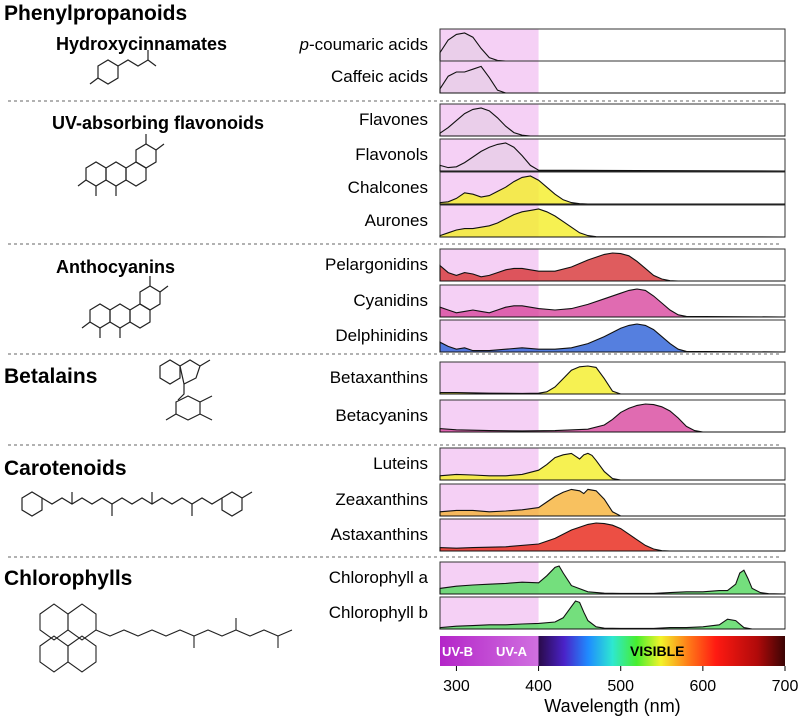  I want to click on x-tick-label: 700, so click(785, 686).